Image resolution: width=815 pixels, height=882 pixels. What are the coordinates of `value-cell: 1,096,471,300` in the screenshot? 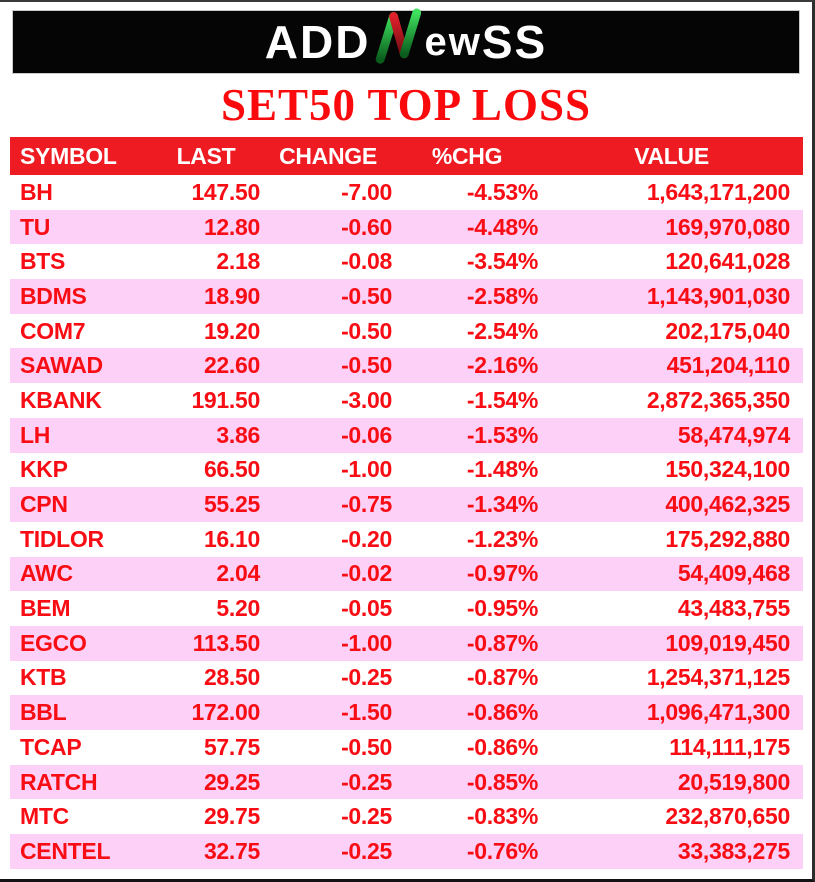 It's located at (718, 712).